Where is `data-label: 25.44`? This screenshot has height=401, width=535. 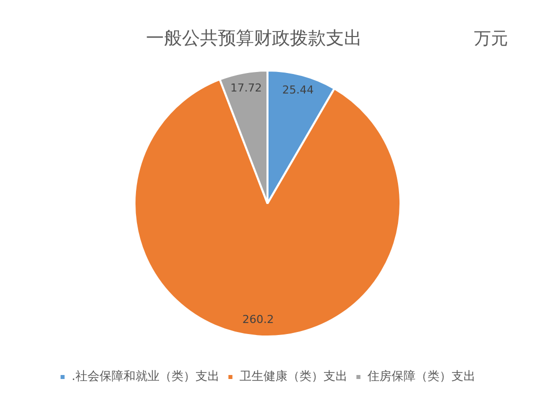
data-label: 25.44 is located at coordinates (298, 89).